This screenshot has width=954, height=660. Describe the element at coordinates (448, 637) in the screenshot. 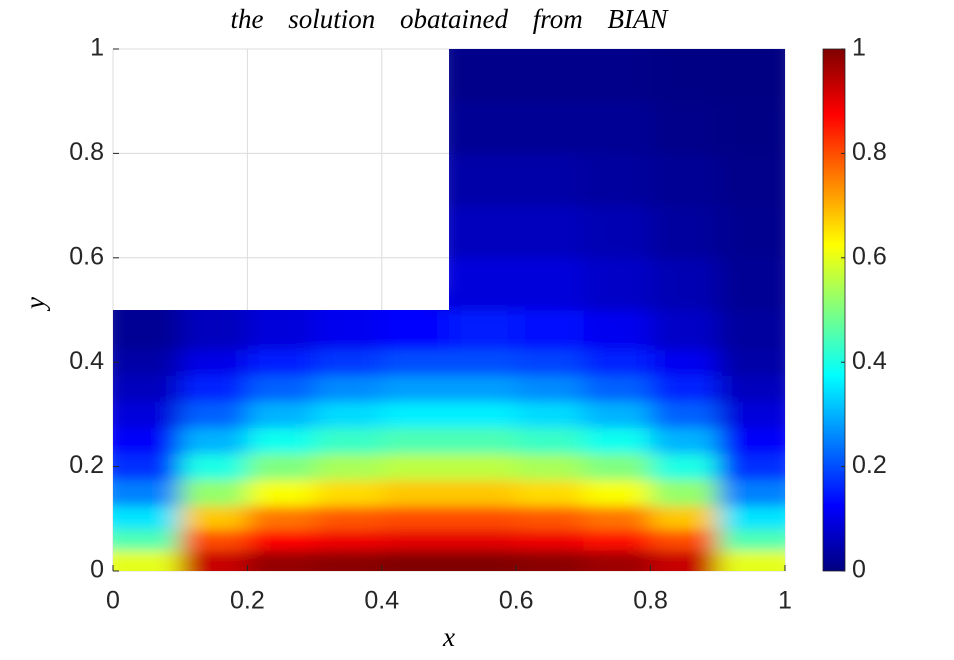

I see `x-axis-label: x` at that location.